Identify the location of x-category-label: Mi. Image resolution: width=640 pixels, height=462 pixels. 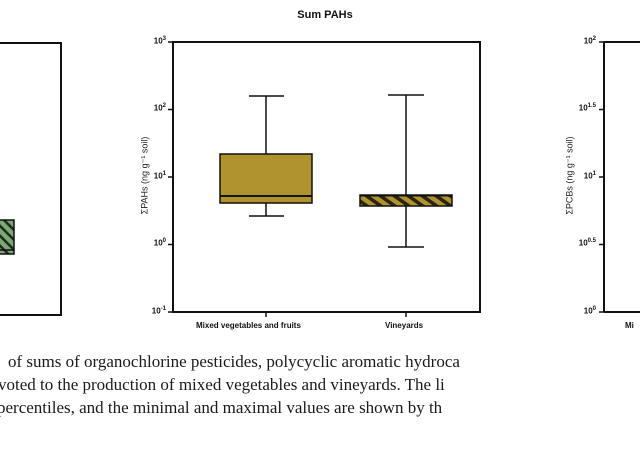
(629, 325).